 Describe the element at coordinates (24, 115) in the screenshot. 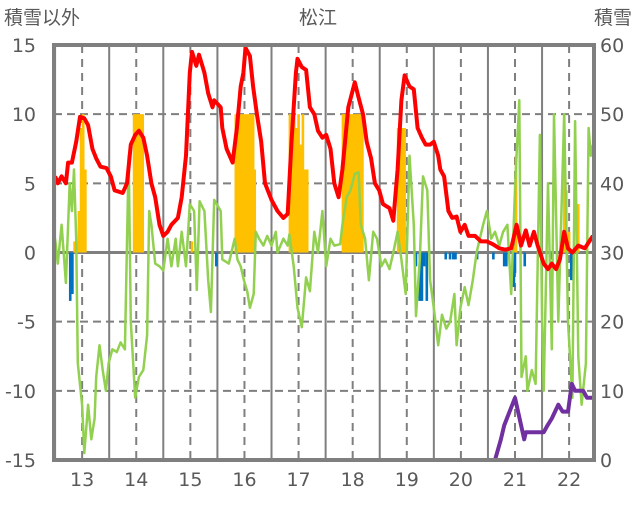

I see `y-tick-label: 10` at that location.